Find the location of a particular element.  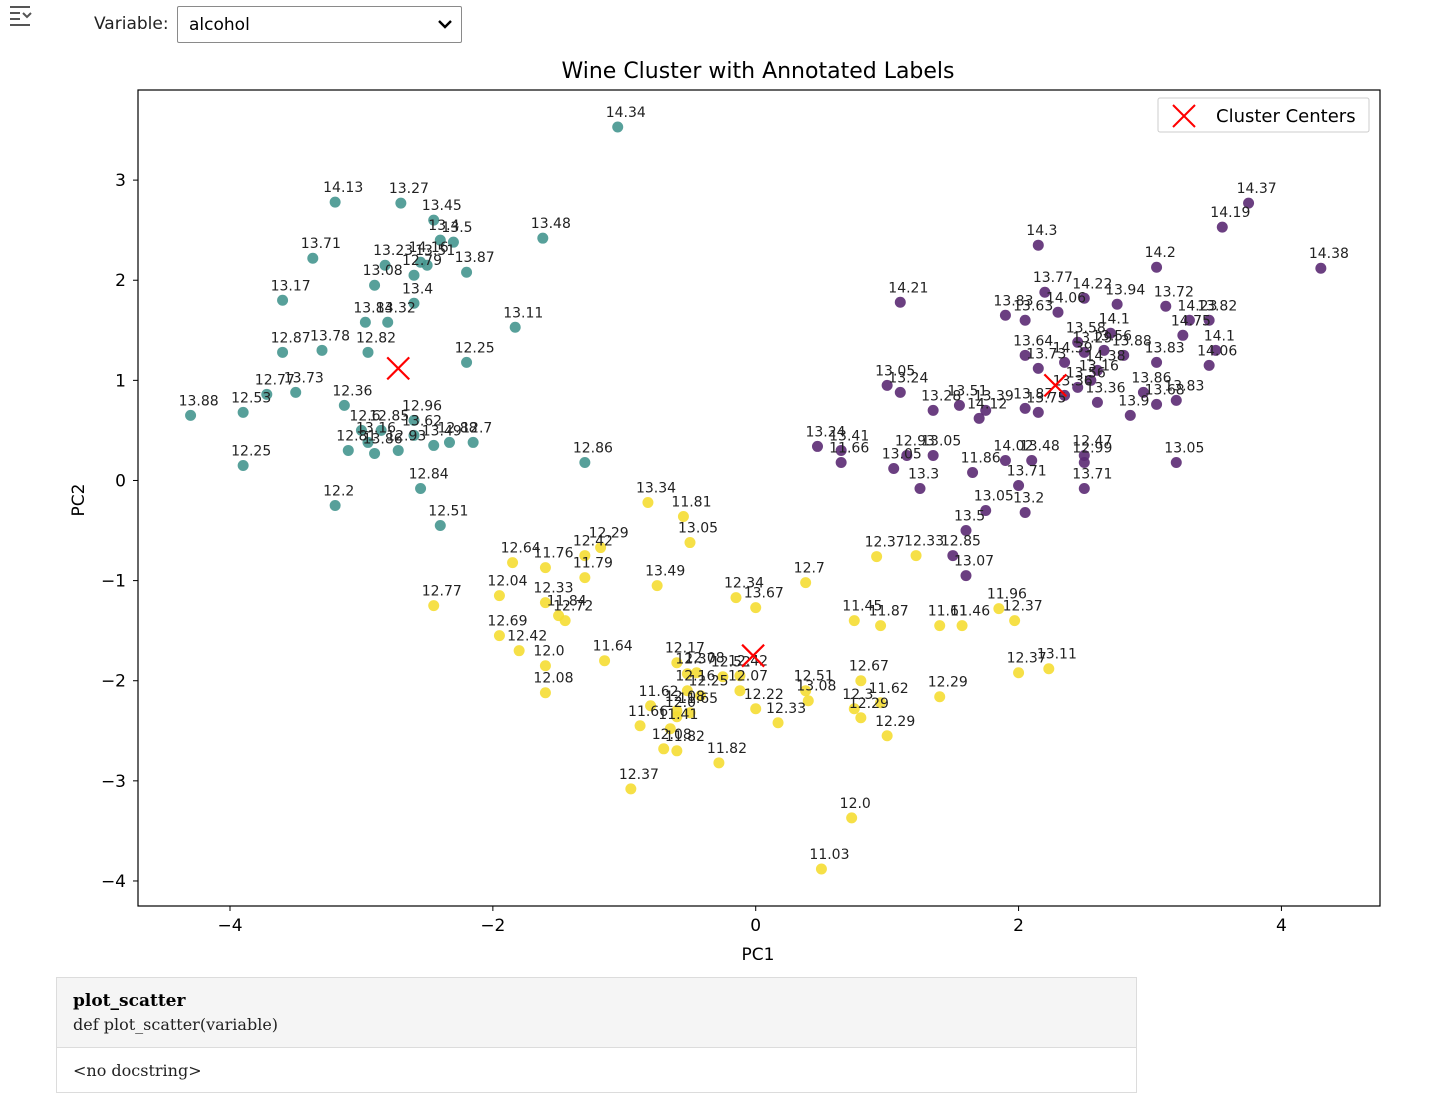

point-label: 12.51 is located at coordinates (814, 677).